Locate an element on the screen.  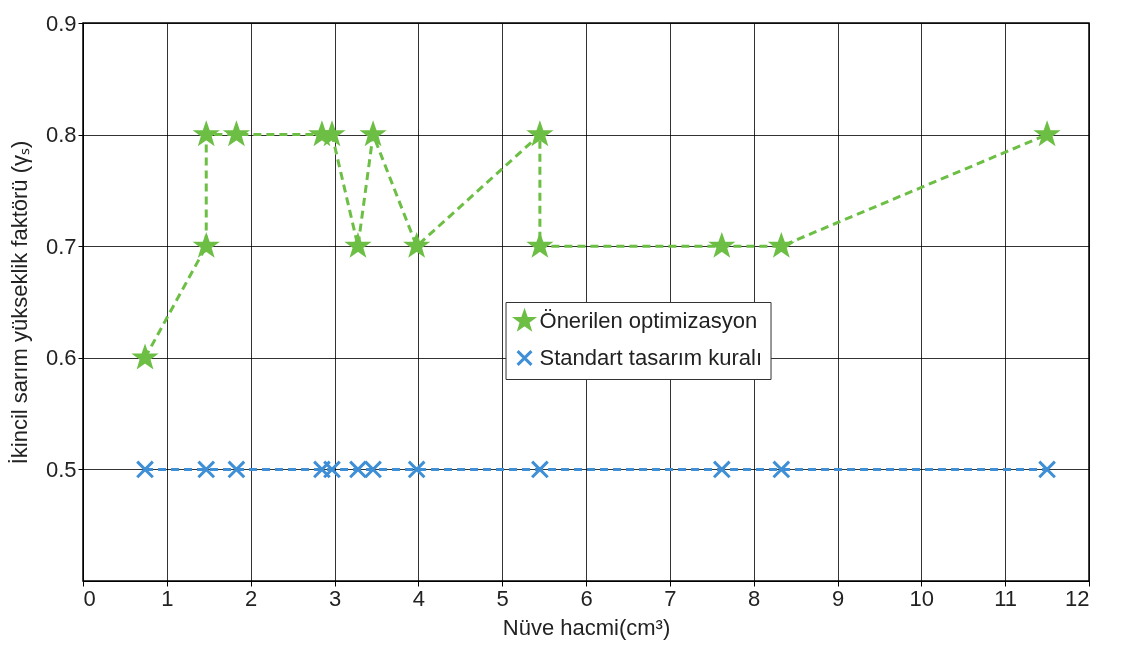
x-tick-label: 5 is located at coordinates (502, 598).